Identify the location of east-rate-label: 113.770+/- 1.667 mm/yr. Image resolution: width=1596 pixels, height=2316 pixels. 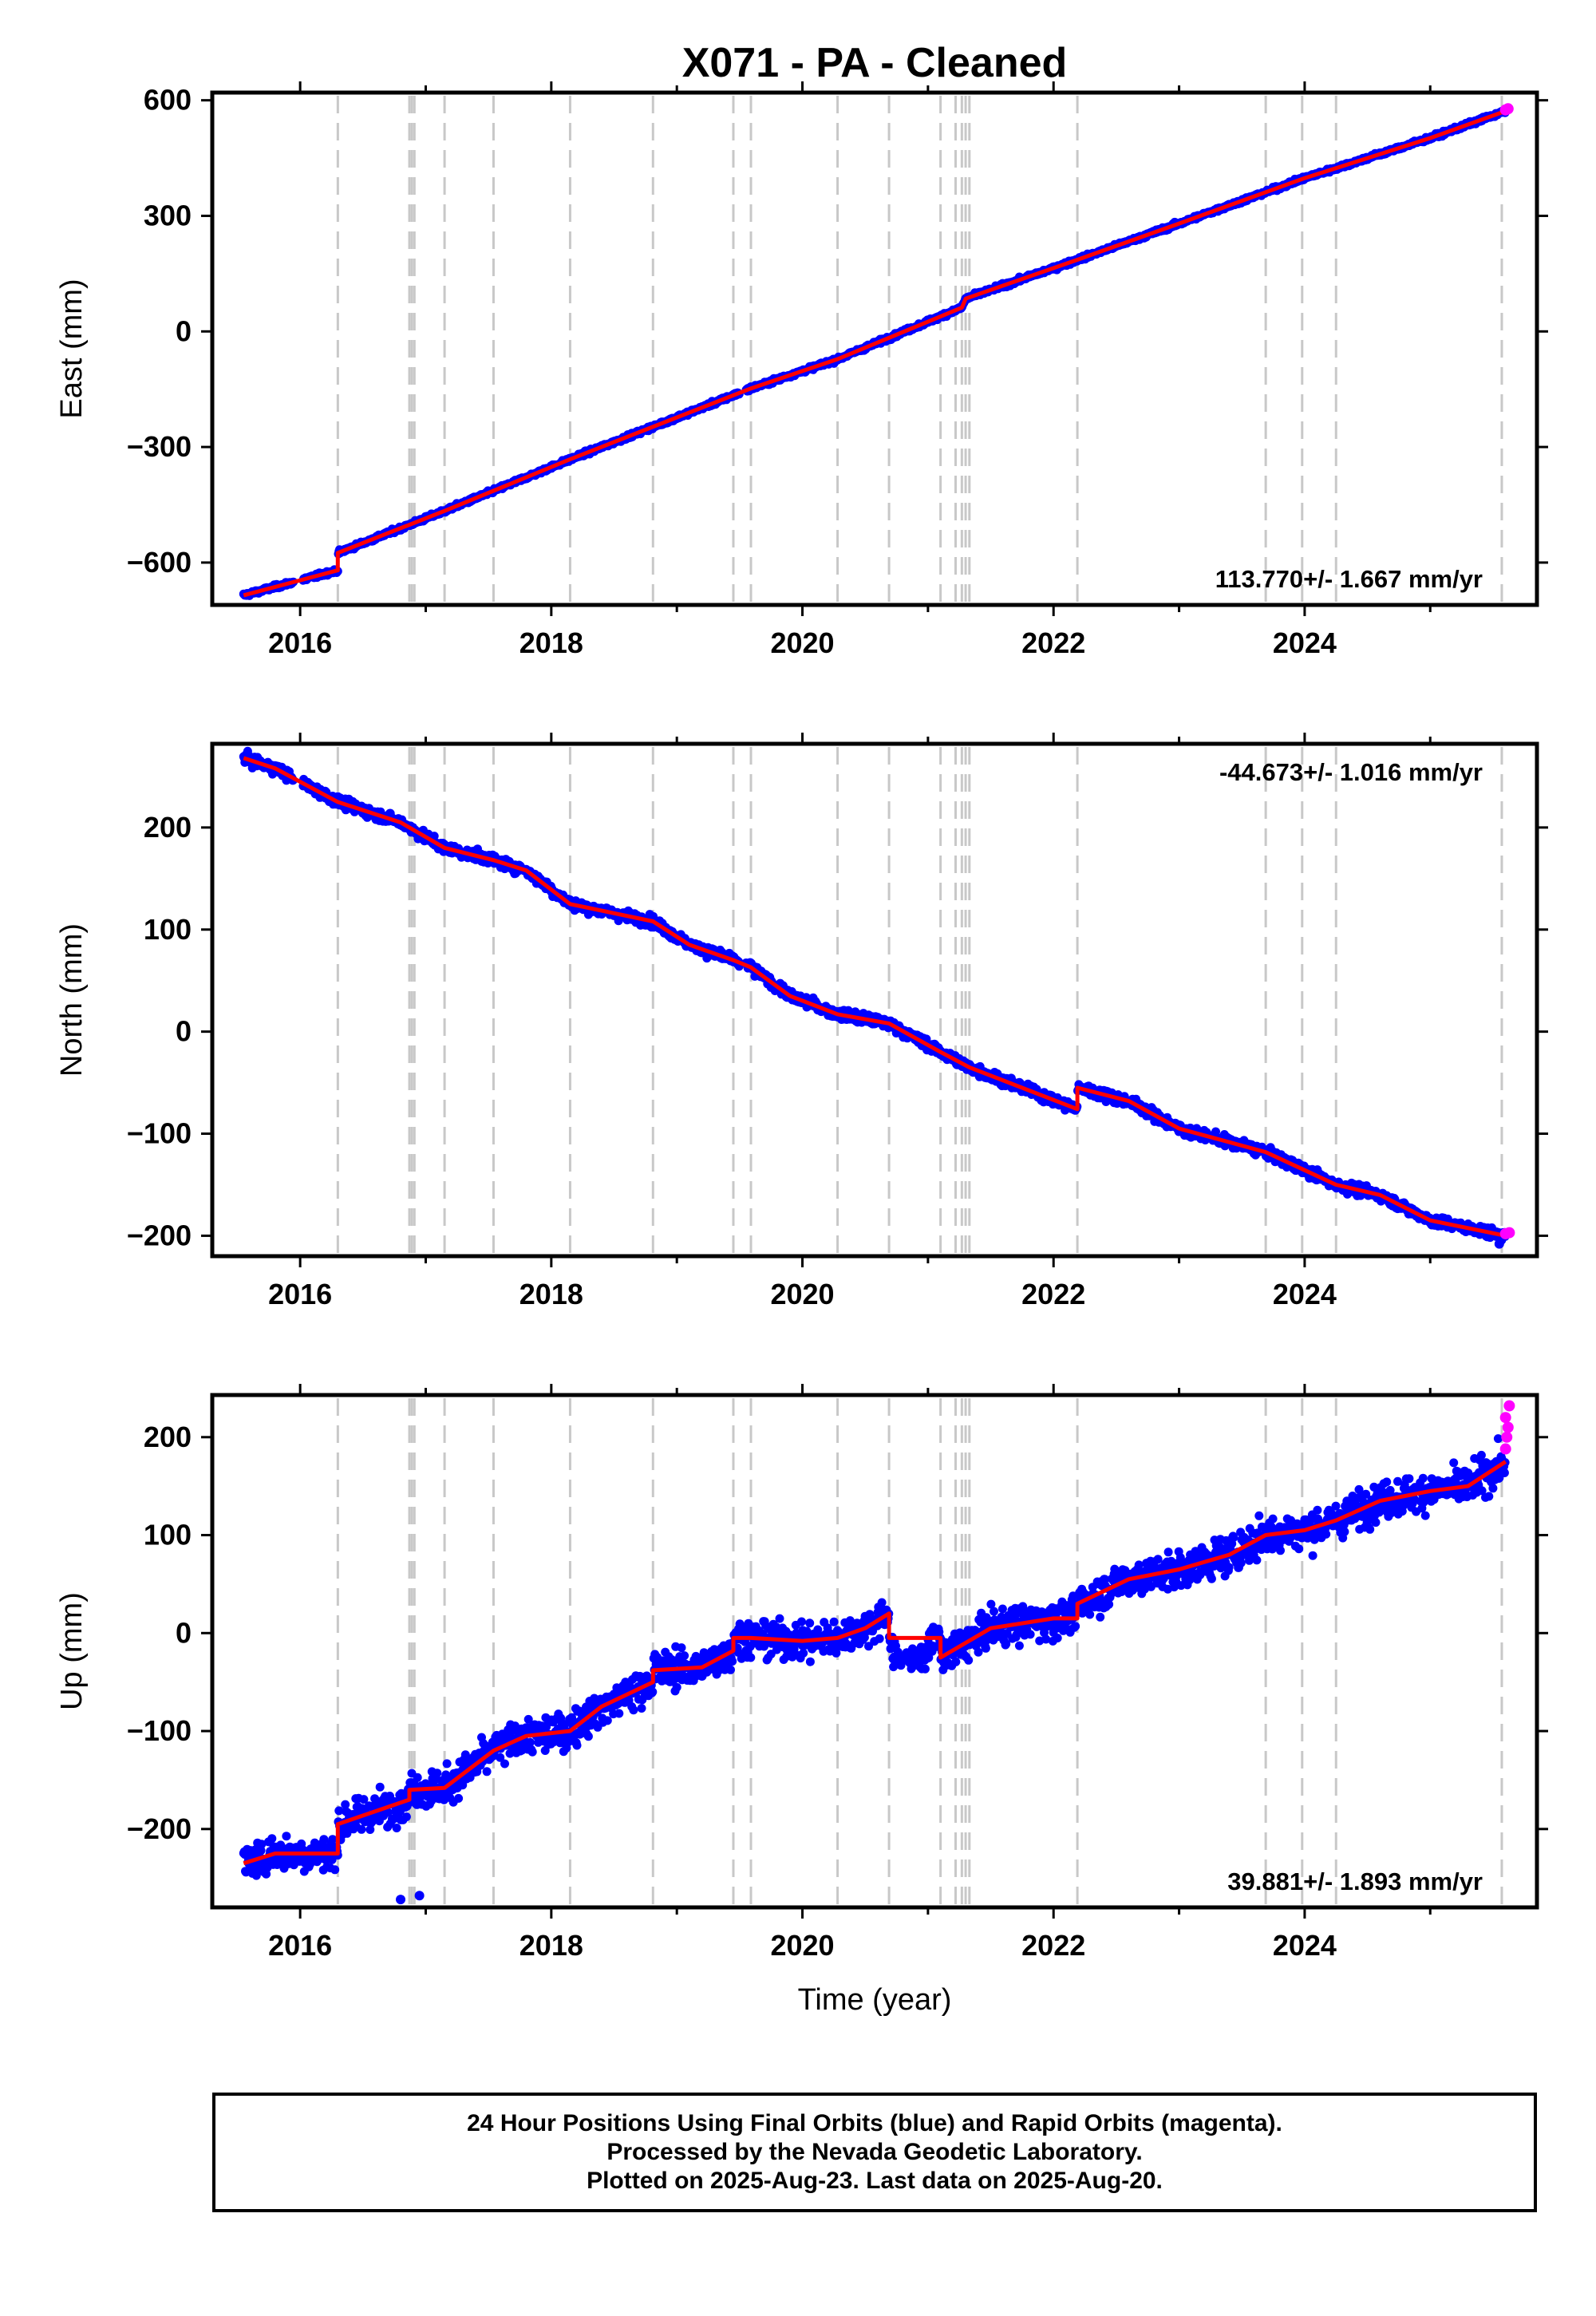
(1349, 579).